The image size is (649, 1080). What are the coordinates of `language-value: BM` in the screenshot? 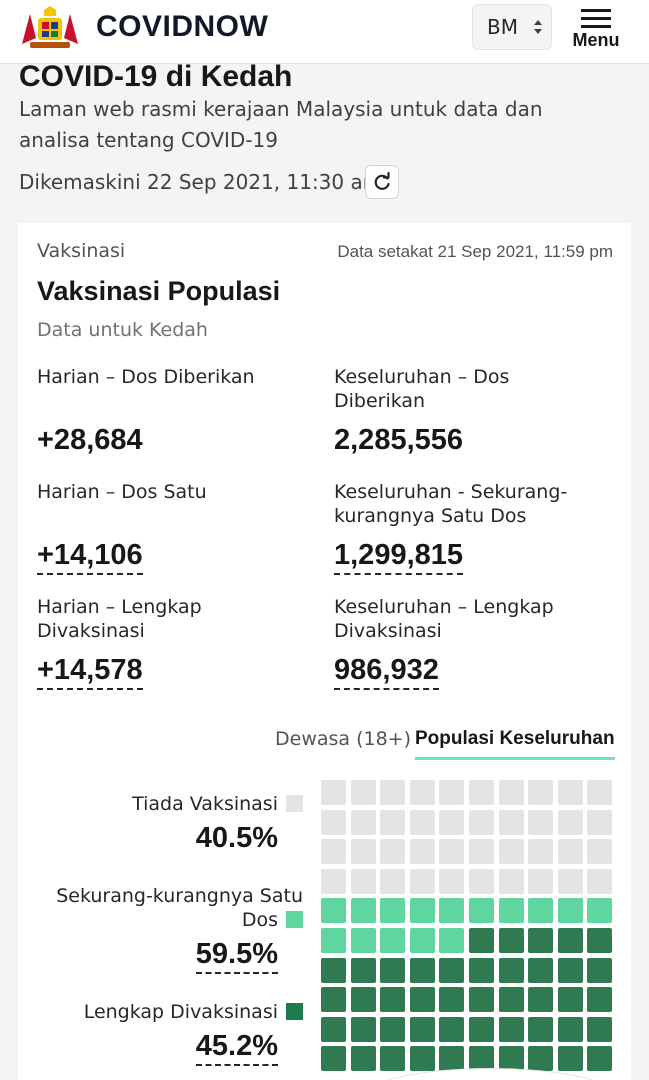 It's located at (502, 27).